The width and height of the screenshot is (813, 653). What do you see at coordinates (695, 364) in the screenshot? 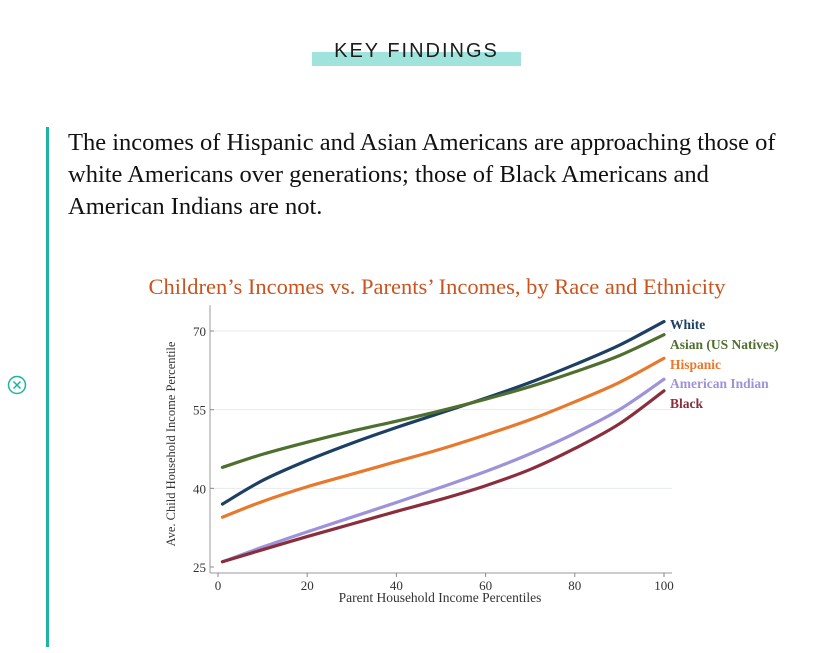
I see `series-label-hispanic: Hispanic` at bounding box center [695, 364].